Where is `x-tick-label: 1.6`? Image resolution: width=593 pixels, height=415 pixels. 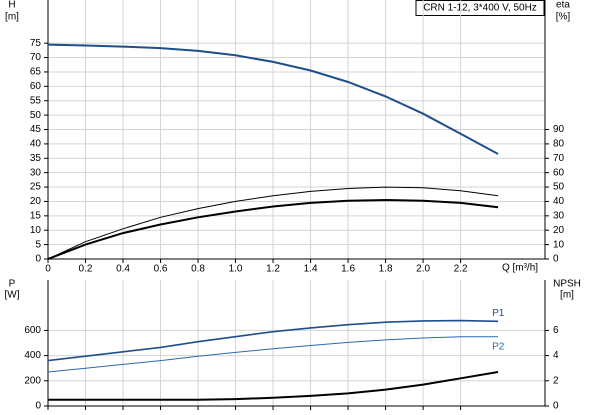 x-tick-label: 1.6 is located at coordinates (348, 269).